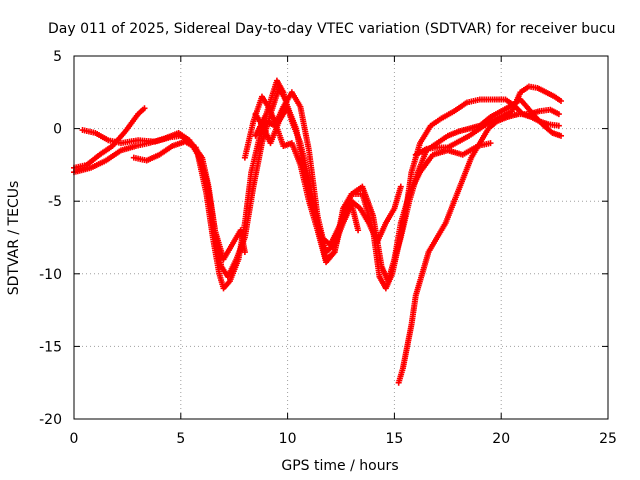 The width and height of the screenshot is (640, 480). Describe the element at coordinates (288, 439) in the screenshot. I see `x-tick-label: 10` at that location.